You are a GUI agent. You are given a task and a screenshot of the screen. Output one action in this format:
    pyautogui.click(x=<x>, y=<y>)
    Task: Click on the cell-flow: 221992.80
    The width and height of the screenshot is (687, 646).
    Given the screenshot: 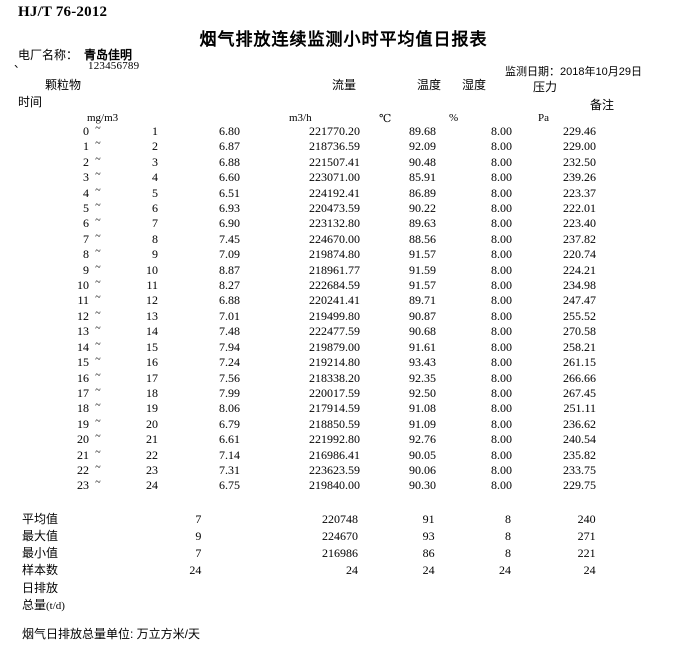 What is the action you would take?
    pyautogui.click(x=334, y=439)
    